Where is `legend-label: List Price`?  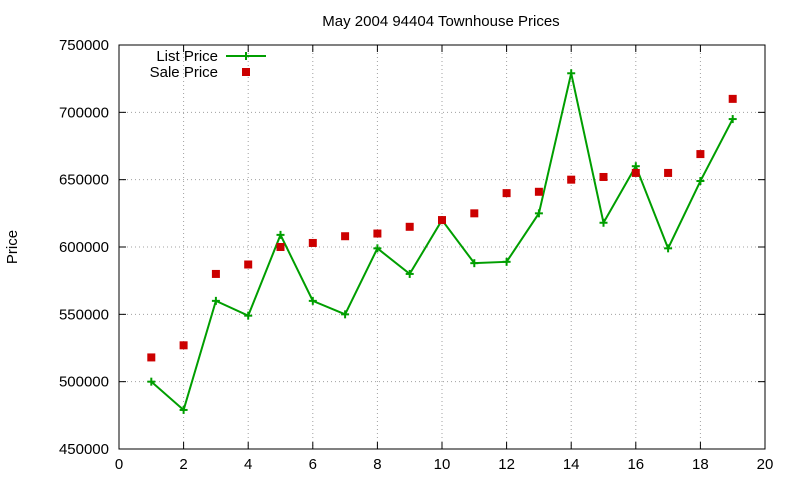 legend-label: List Price is located at coordinates (187, 56).